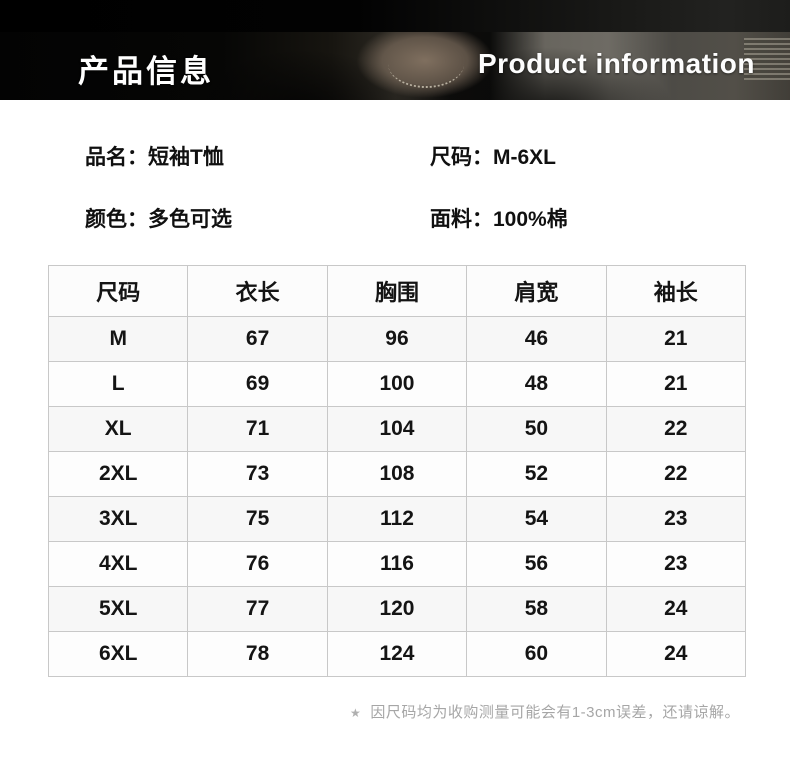  What do you see at coordinates (524, 157) in the screenshot?
I see `detail-value: M-6XL` at bounding box center [524, 157].